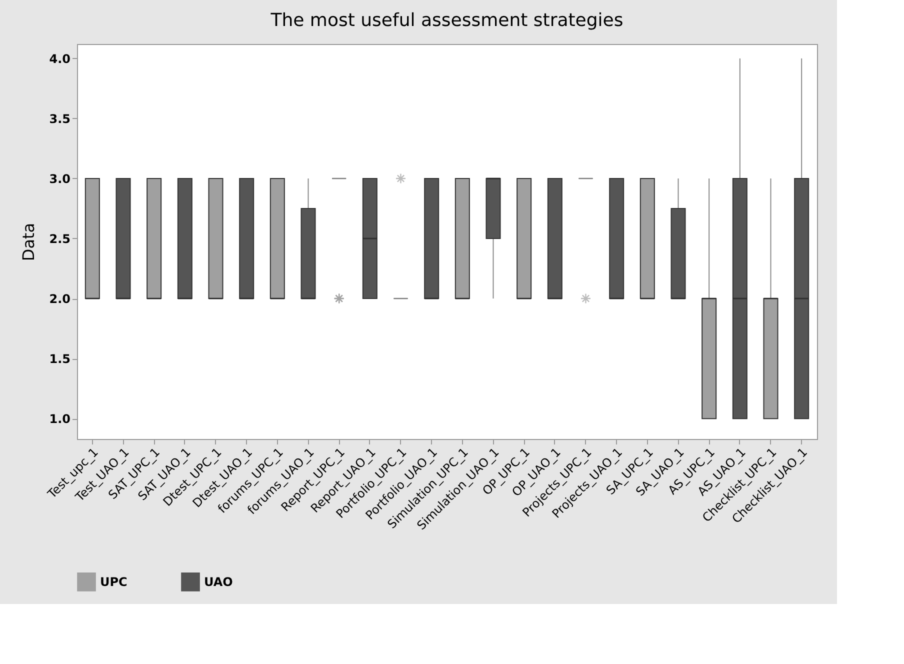 Image resolution: width=904 pixels, height=664 pixels. What do you see at coordinates (59, 179) in the screenshot?
I see `y-tick-label: 3.0` at bounding box center [59, 179].